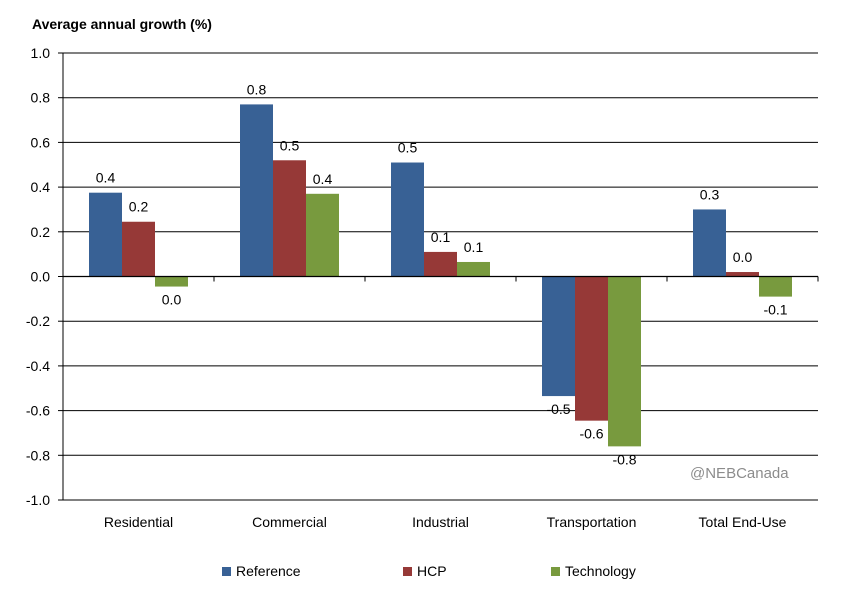 Image resolution: width=846 pixels, height=604 pixels. What do you see at coordinates (558, 336) in the screenshot?
I see `bar-reference-transportation` at bounding box center [558, 336].